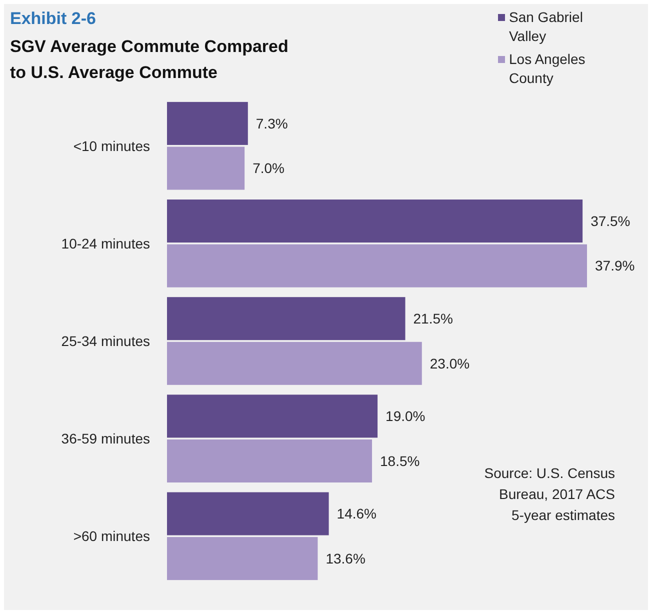  I want to click on data-label: 19.0%, so click(406, 416).